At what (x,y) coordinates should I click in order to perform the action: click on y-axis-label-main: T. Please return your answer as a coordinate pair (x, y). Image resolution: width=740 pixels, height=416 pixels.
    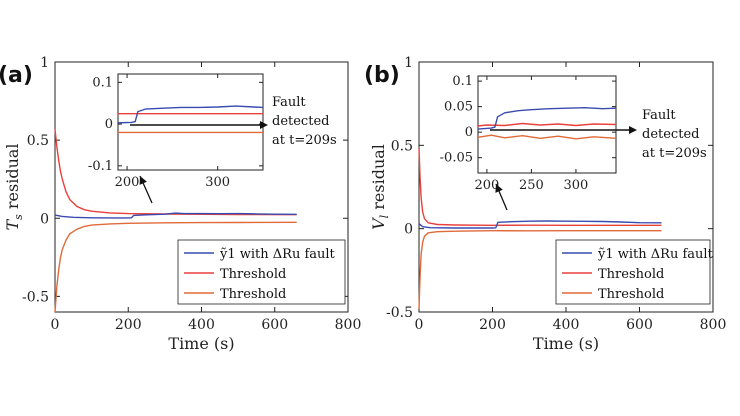
    Looking at the image, I should click on (12, 225).